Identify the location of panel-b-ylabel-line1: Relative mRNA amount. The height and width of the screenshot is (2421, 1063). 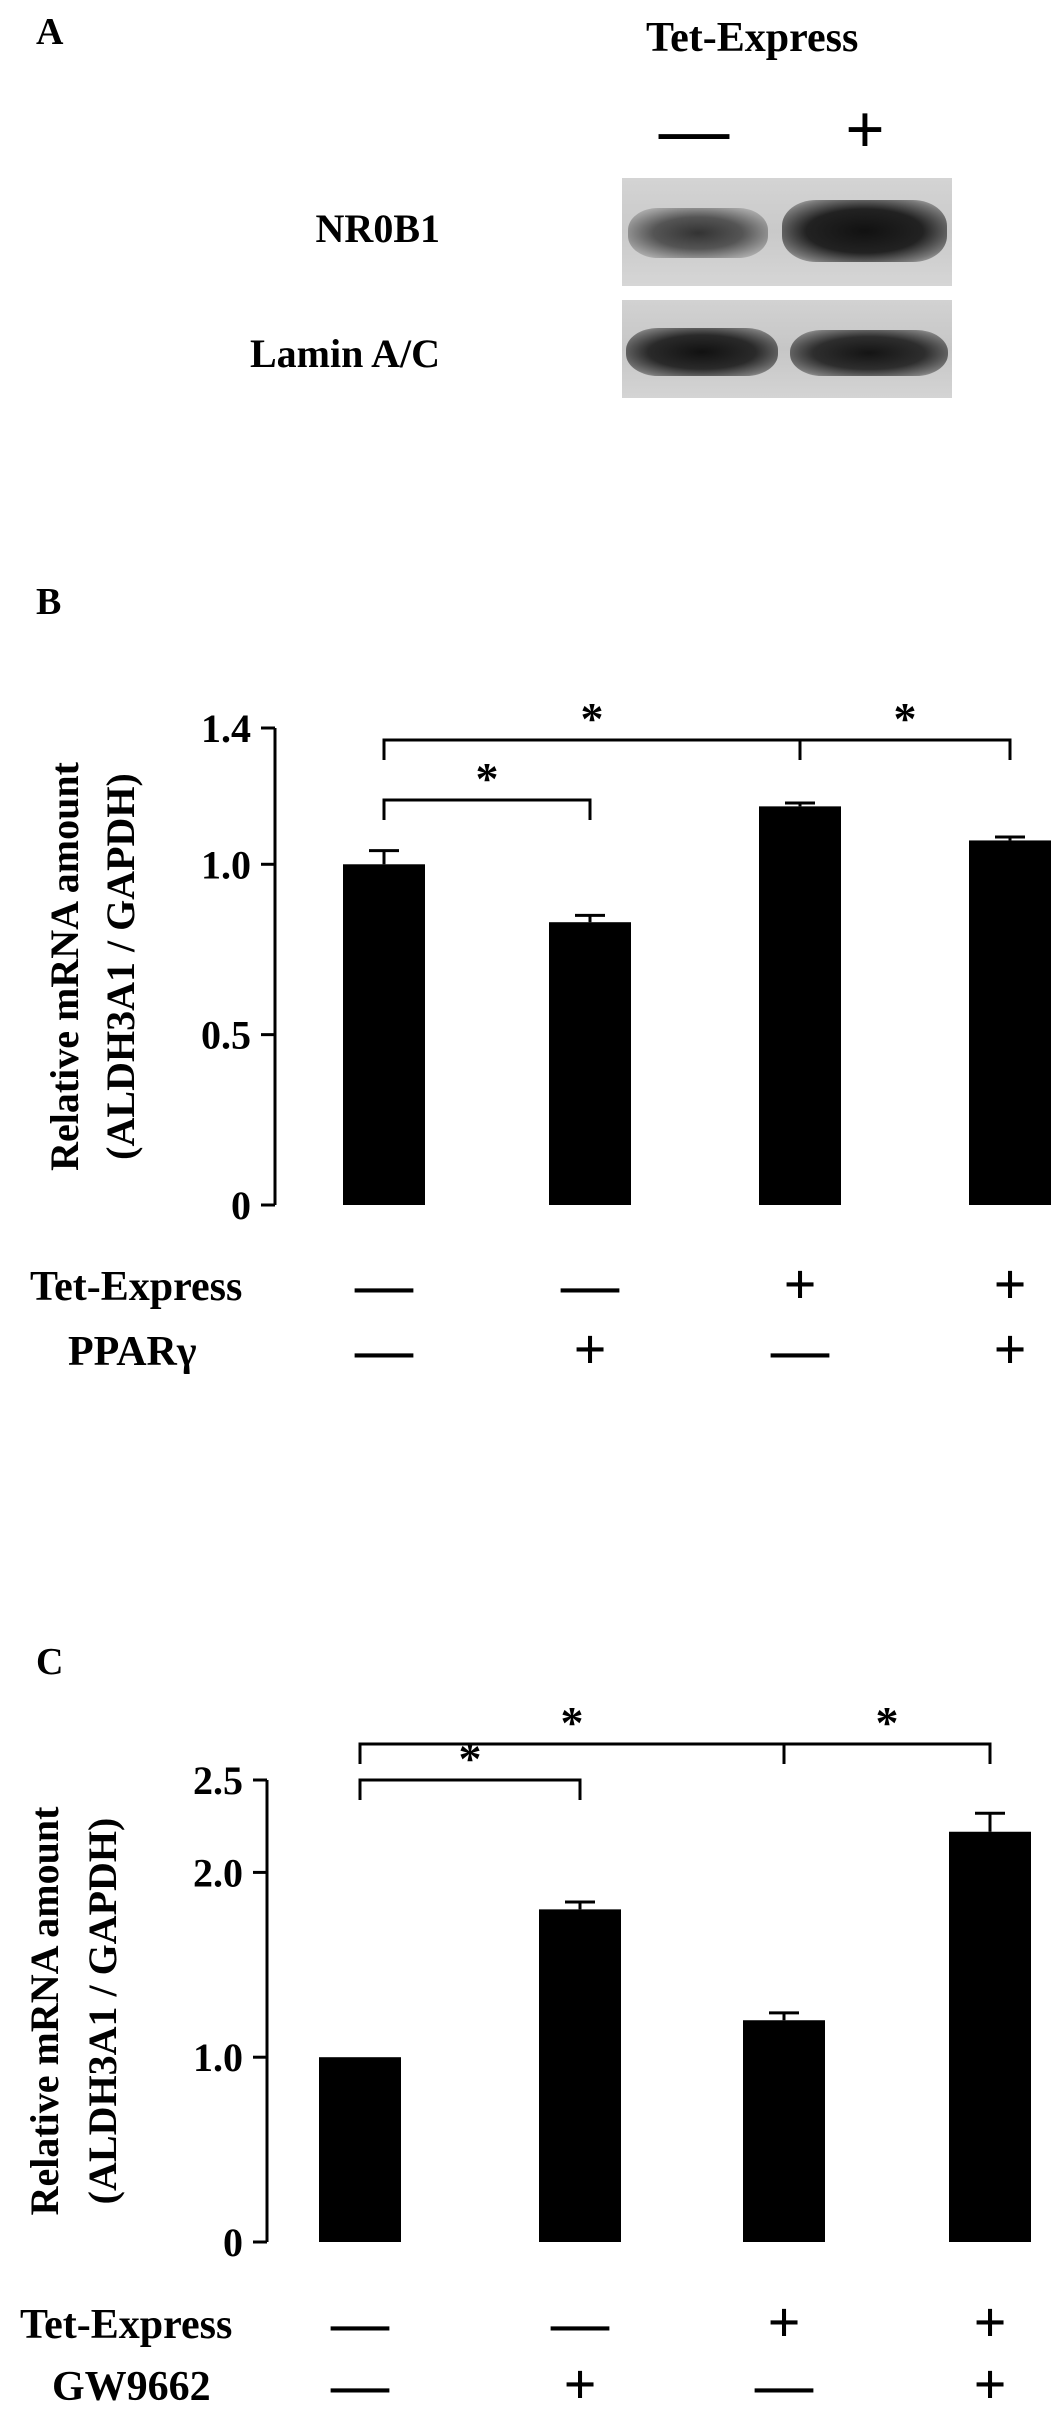
(64, 966).